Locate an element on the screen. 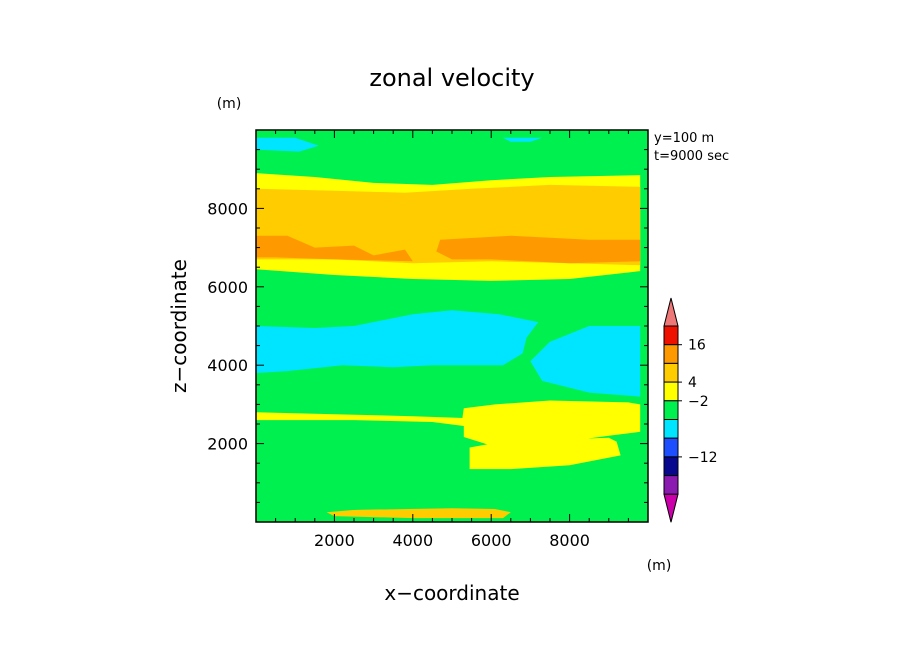  colorbar-unit-label: (m) is located at coordinates (659, 566).